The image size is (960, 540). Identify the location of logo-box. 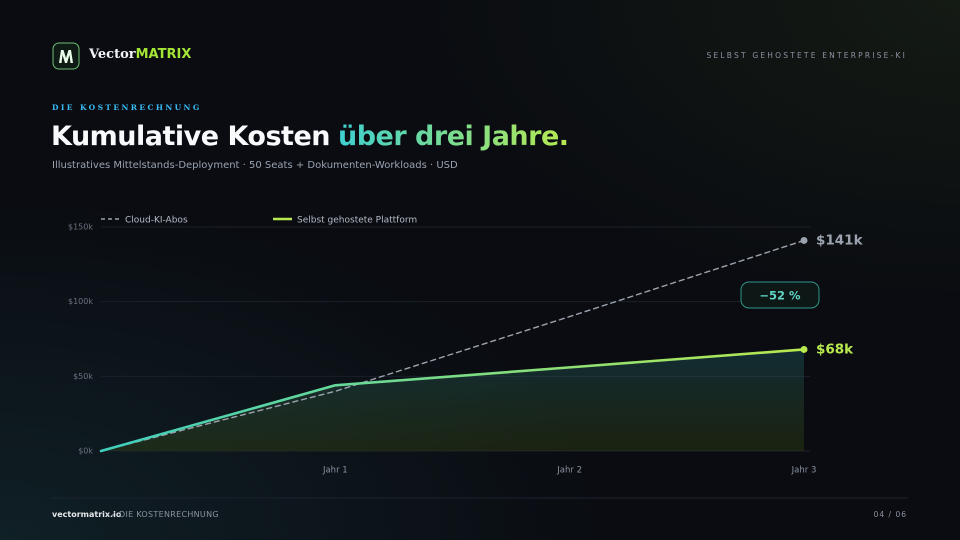
(66, 56).